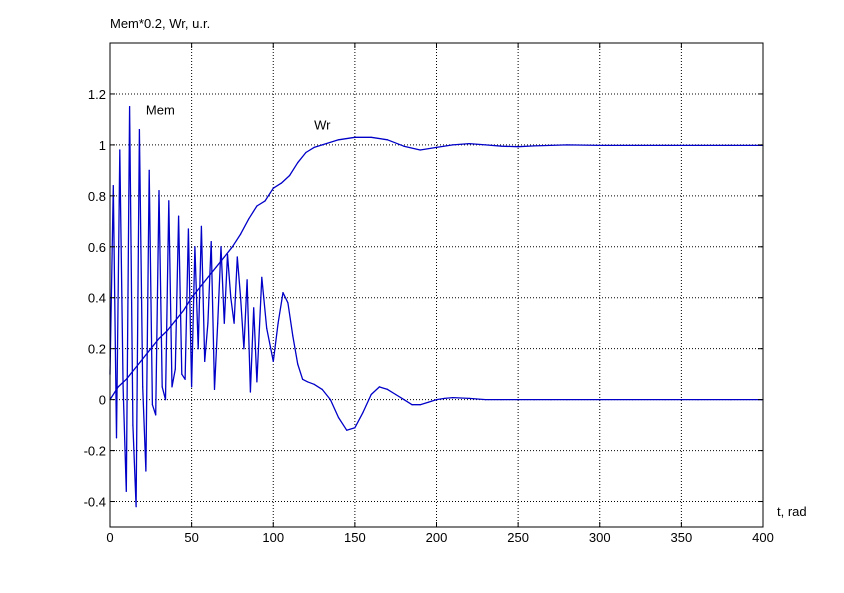 The image size is (844, 593). I want to click on x-tick-label: 400, so click(763, 537).